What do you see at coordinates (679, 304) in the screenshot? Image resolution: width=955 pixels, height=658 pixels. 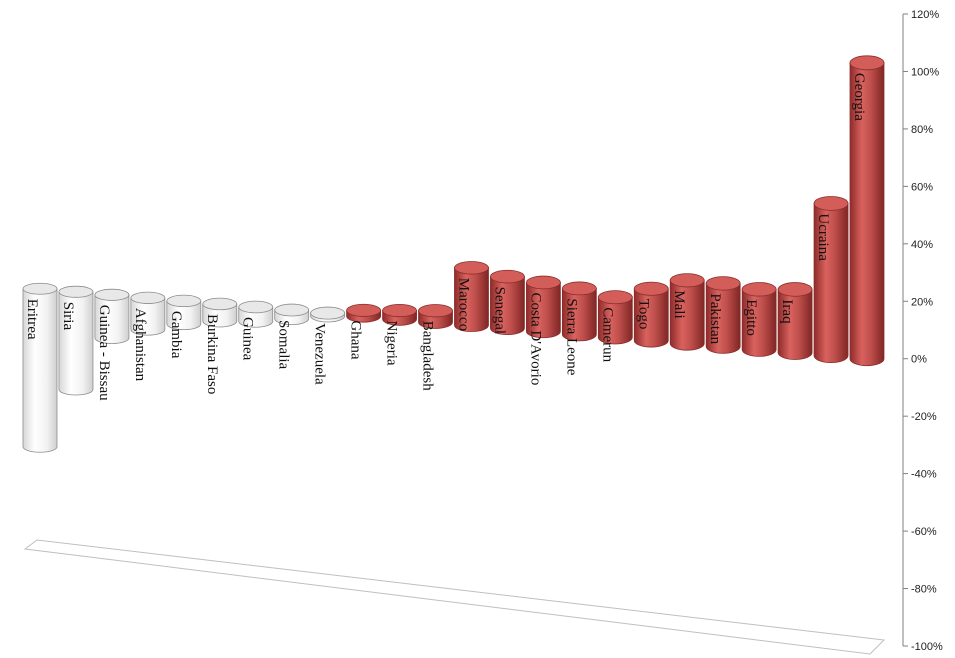 I see `category-label: Mali` at bounding box center [679, 304].